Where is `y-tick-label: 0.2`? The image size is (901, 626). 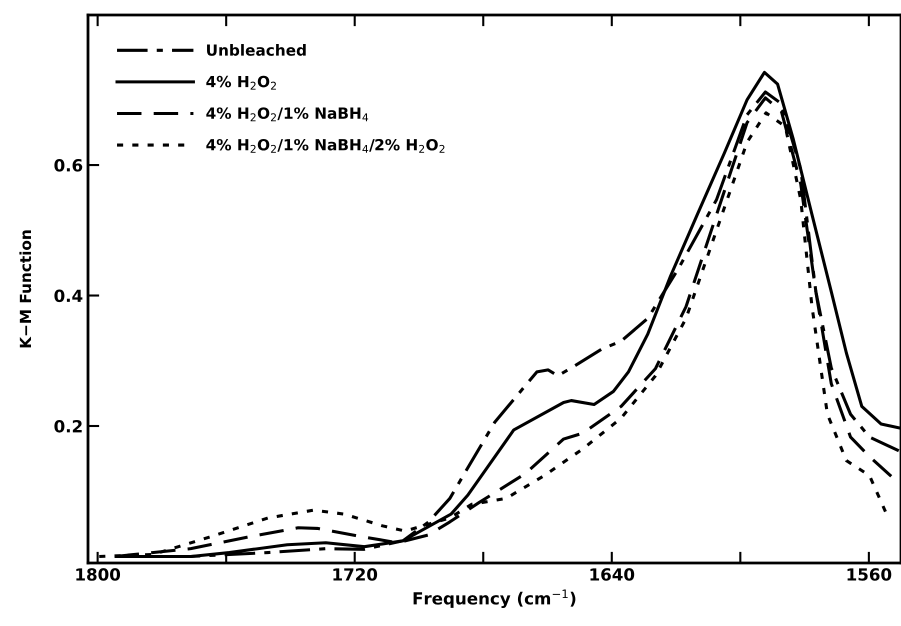 y-tick-label: 0.2 is located at coordinates (68, 426).